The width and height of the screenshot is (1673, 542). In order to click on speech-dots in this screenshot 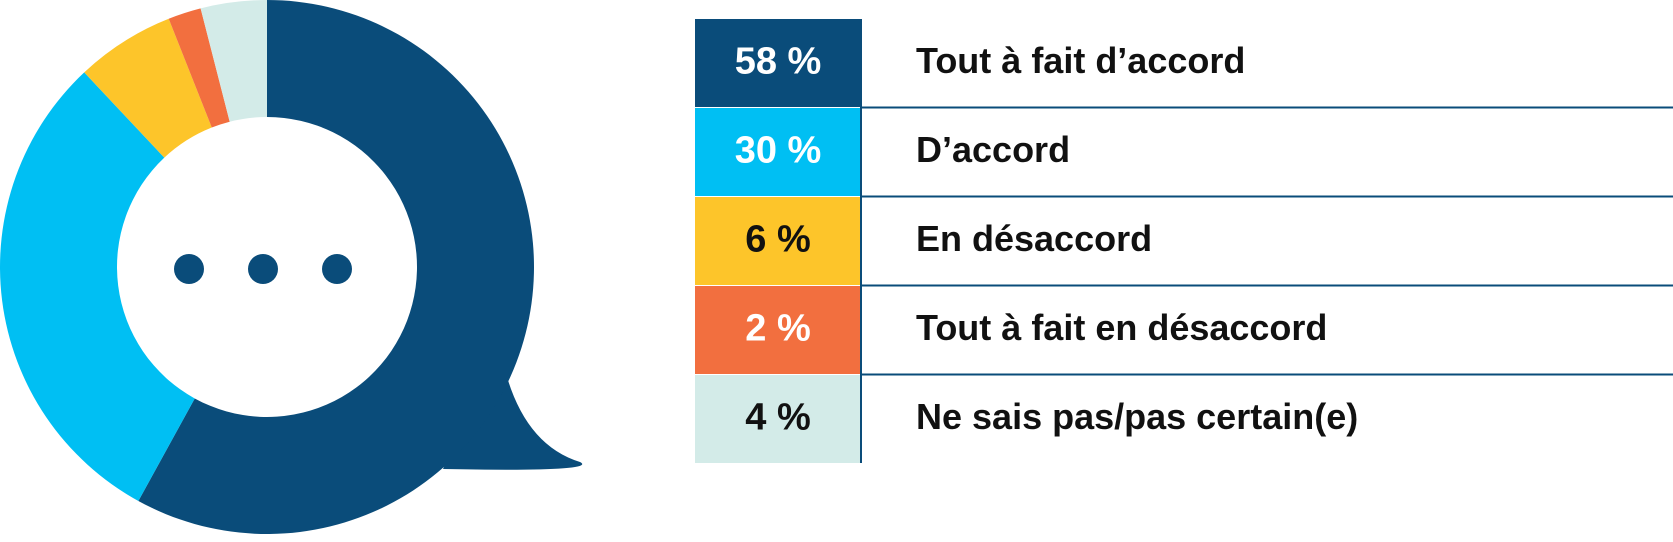, I will do `click(263, 269)`.